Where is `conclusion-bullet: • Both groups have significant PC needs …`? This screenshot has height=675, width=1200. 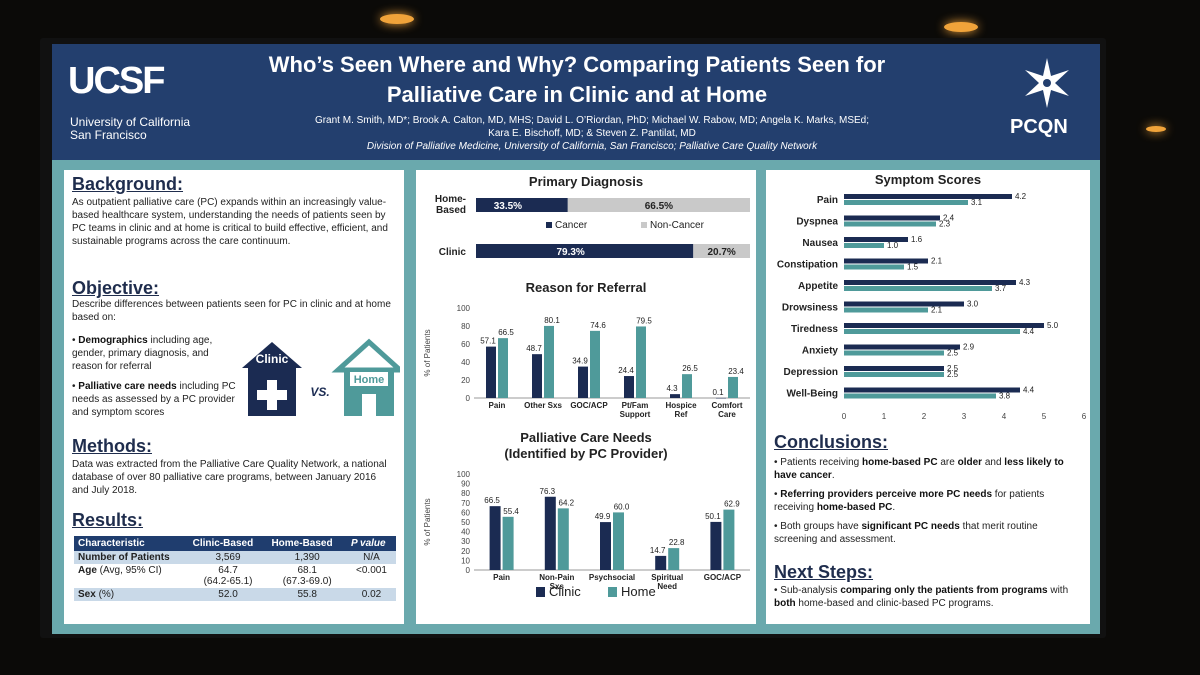 conclusion-bullet: • Both groups have significant PC needs … is located at coordinates (906, 533).